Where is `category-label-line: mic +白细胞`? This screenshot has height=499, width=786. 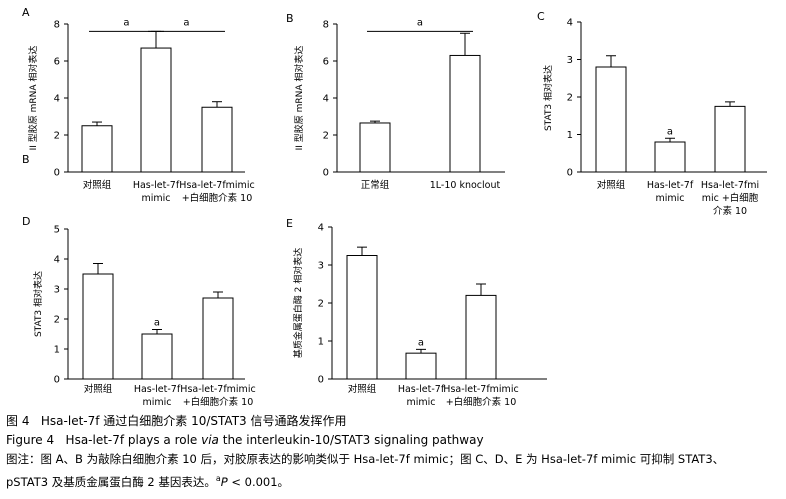 category-label-line: mic +白细胞 is located at coordinates (730, 198).